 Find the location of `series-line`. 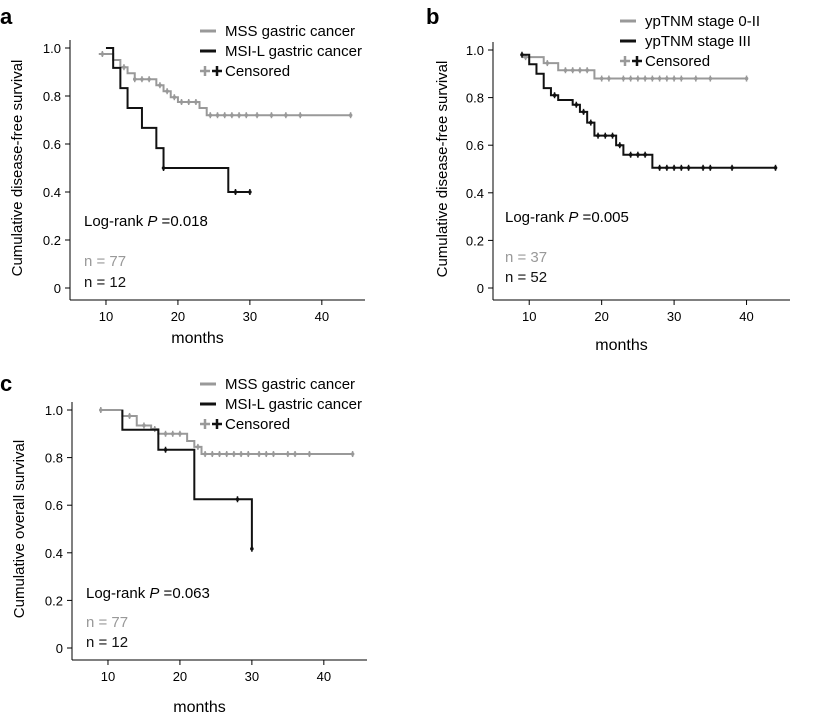

series-line is located at coordinates (187, 479).